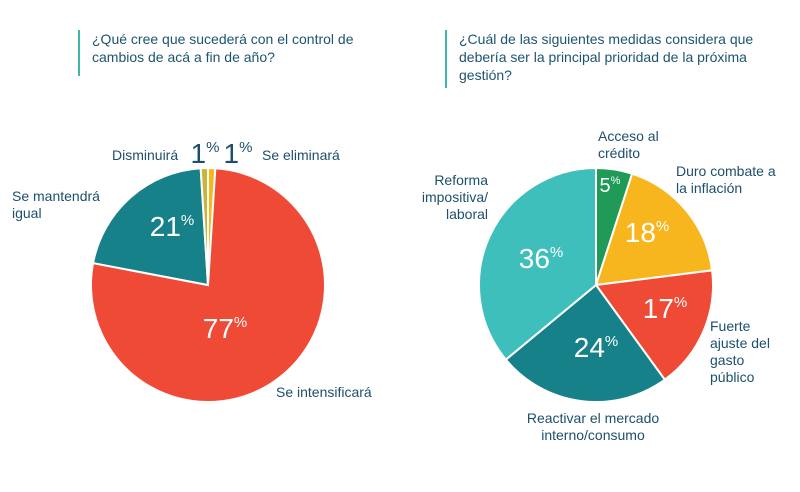 Image resolution: width=800 pixels, height=492 pixels. Describe the element at coordinates (726, 179) in the screenshot. I see `slice-label-duro-combate-inflacion: Duro combate a la inflación` at that location.